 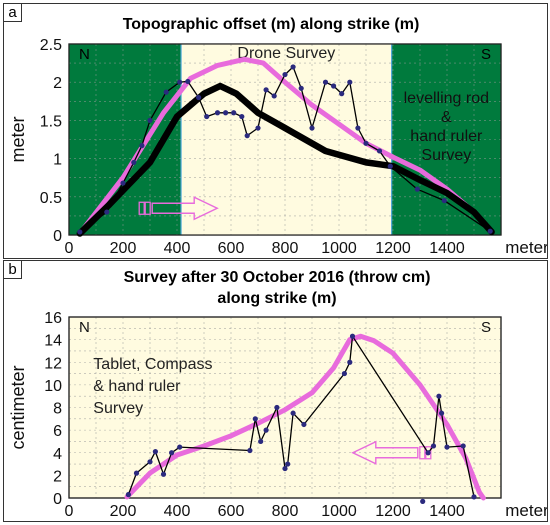 I want to click on chart-a-ytick-label: 0, so click(x=57, y=236).